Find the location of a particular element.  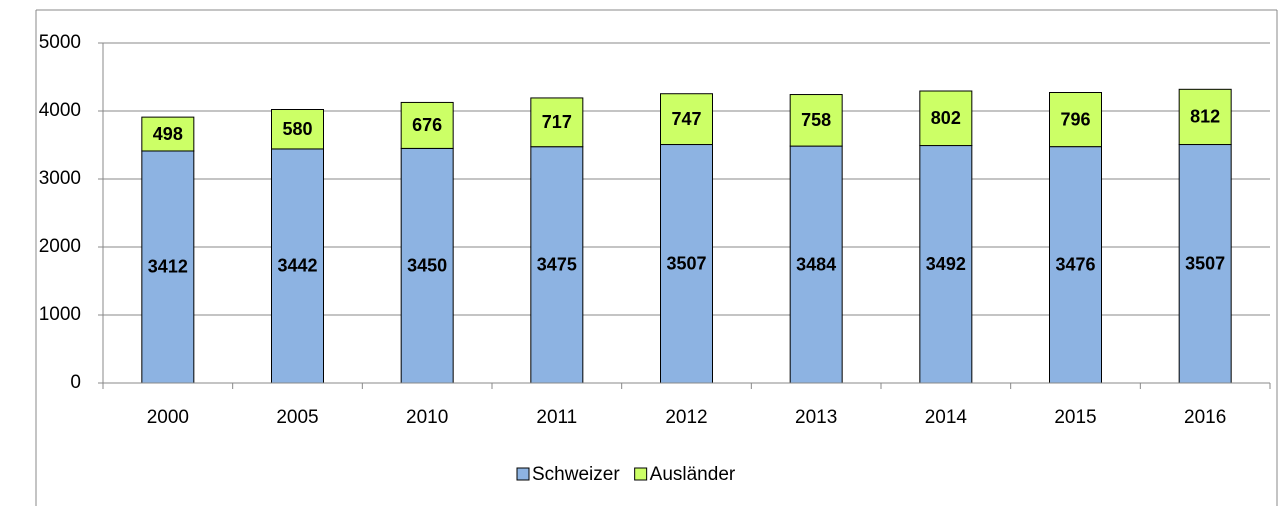

x-tick-label: 2005 is located at coordinates (297, 417).